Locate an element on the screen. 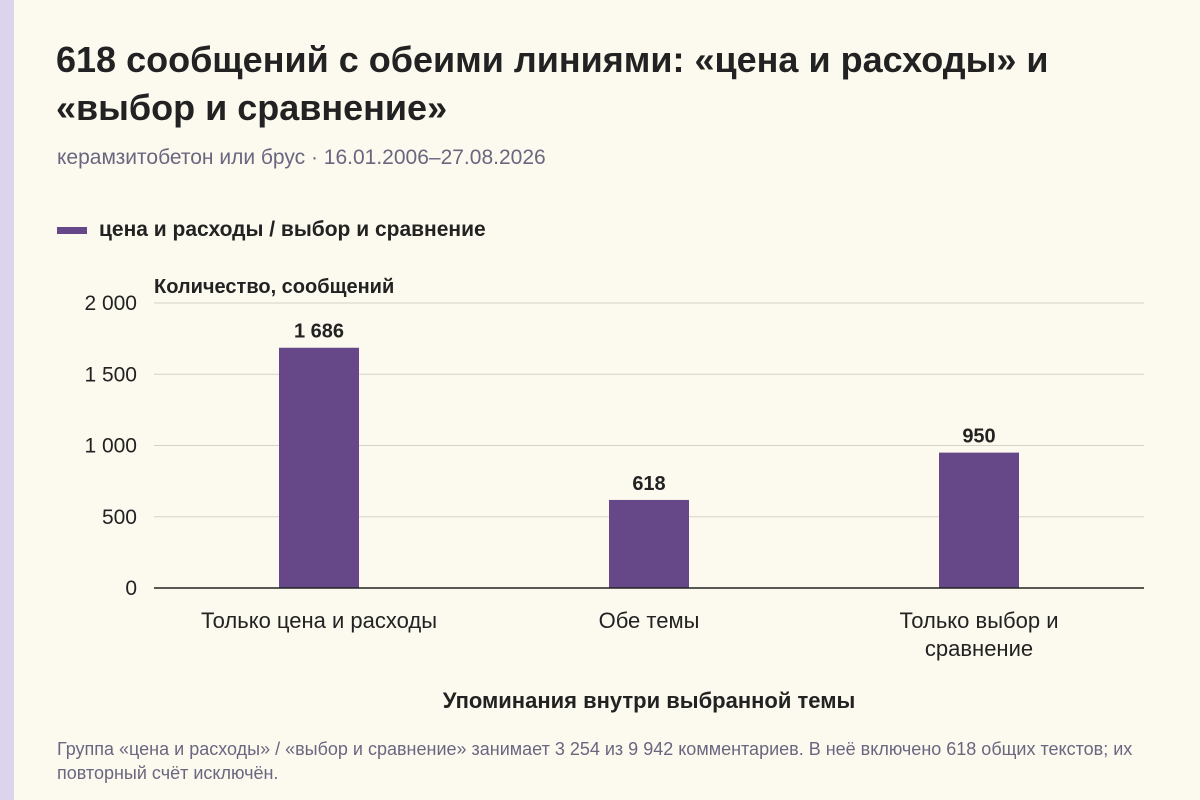  left-accent-stripe is located at coordinates (7, 400).